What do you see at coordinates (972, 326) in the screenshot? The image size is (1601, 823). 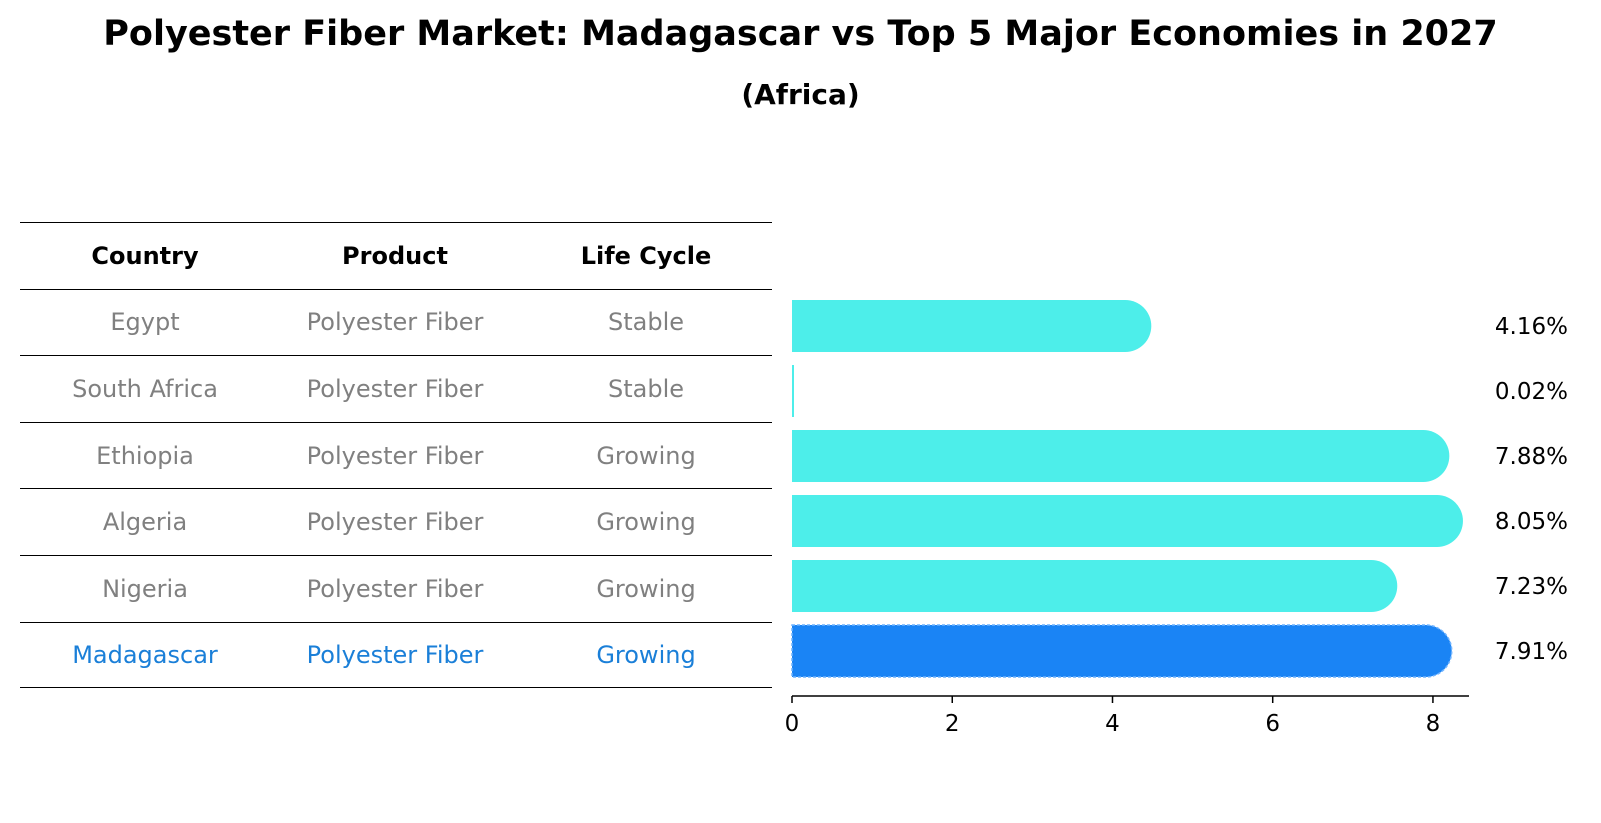 I see `bar-egypt` at bounding box center [972, 326].